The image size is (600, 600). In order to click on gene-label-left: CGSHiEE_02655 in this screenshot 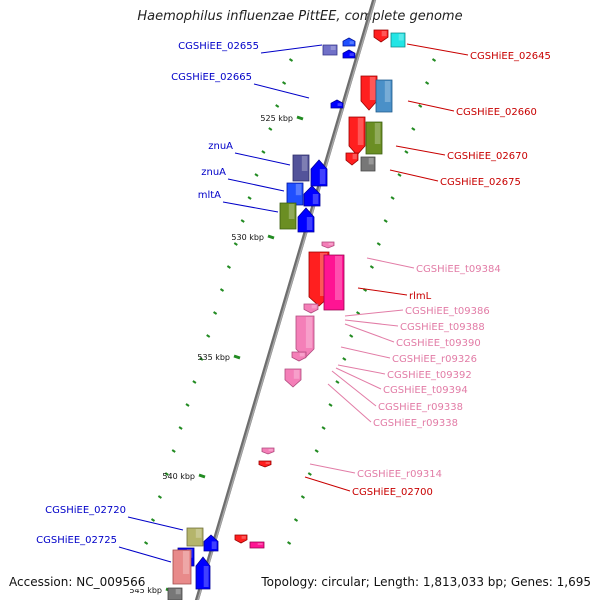, I will do `click(218, 46)`.